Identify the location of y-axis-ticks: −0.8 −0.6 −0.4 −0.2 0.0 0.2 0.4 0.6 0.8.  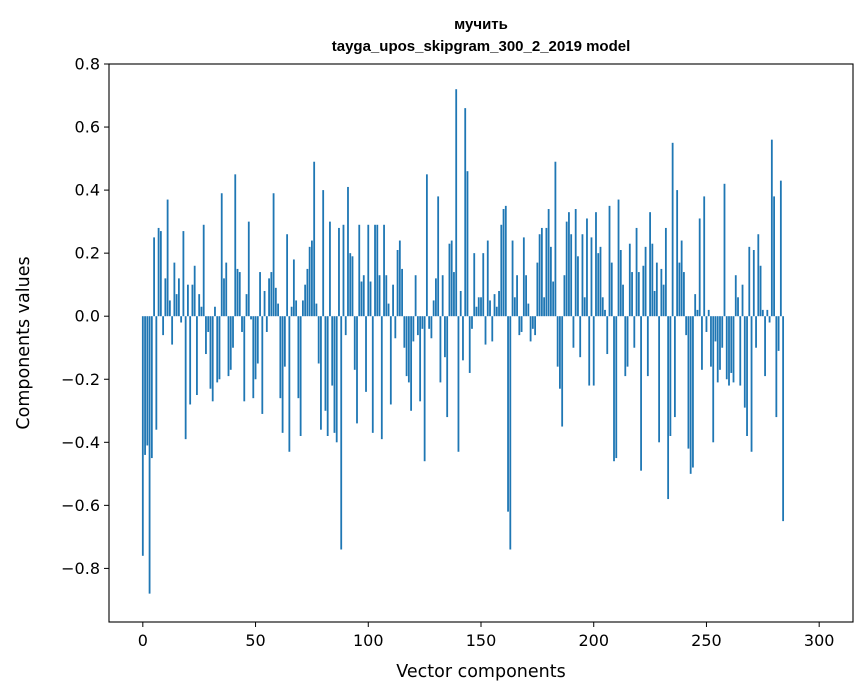
(85, 316).